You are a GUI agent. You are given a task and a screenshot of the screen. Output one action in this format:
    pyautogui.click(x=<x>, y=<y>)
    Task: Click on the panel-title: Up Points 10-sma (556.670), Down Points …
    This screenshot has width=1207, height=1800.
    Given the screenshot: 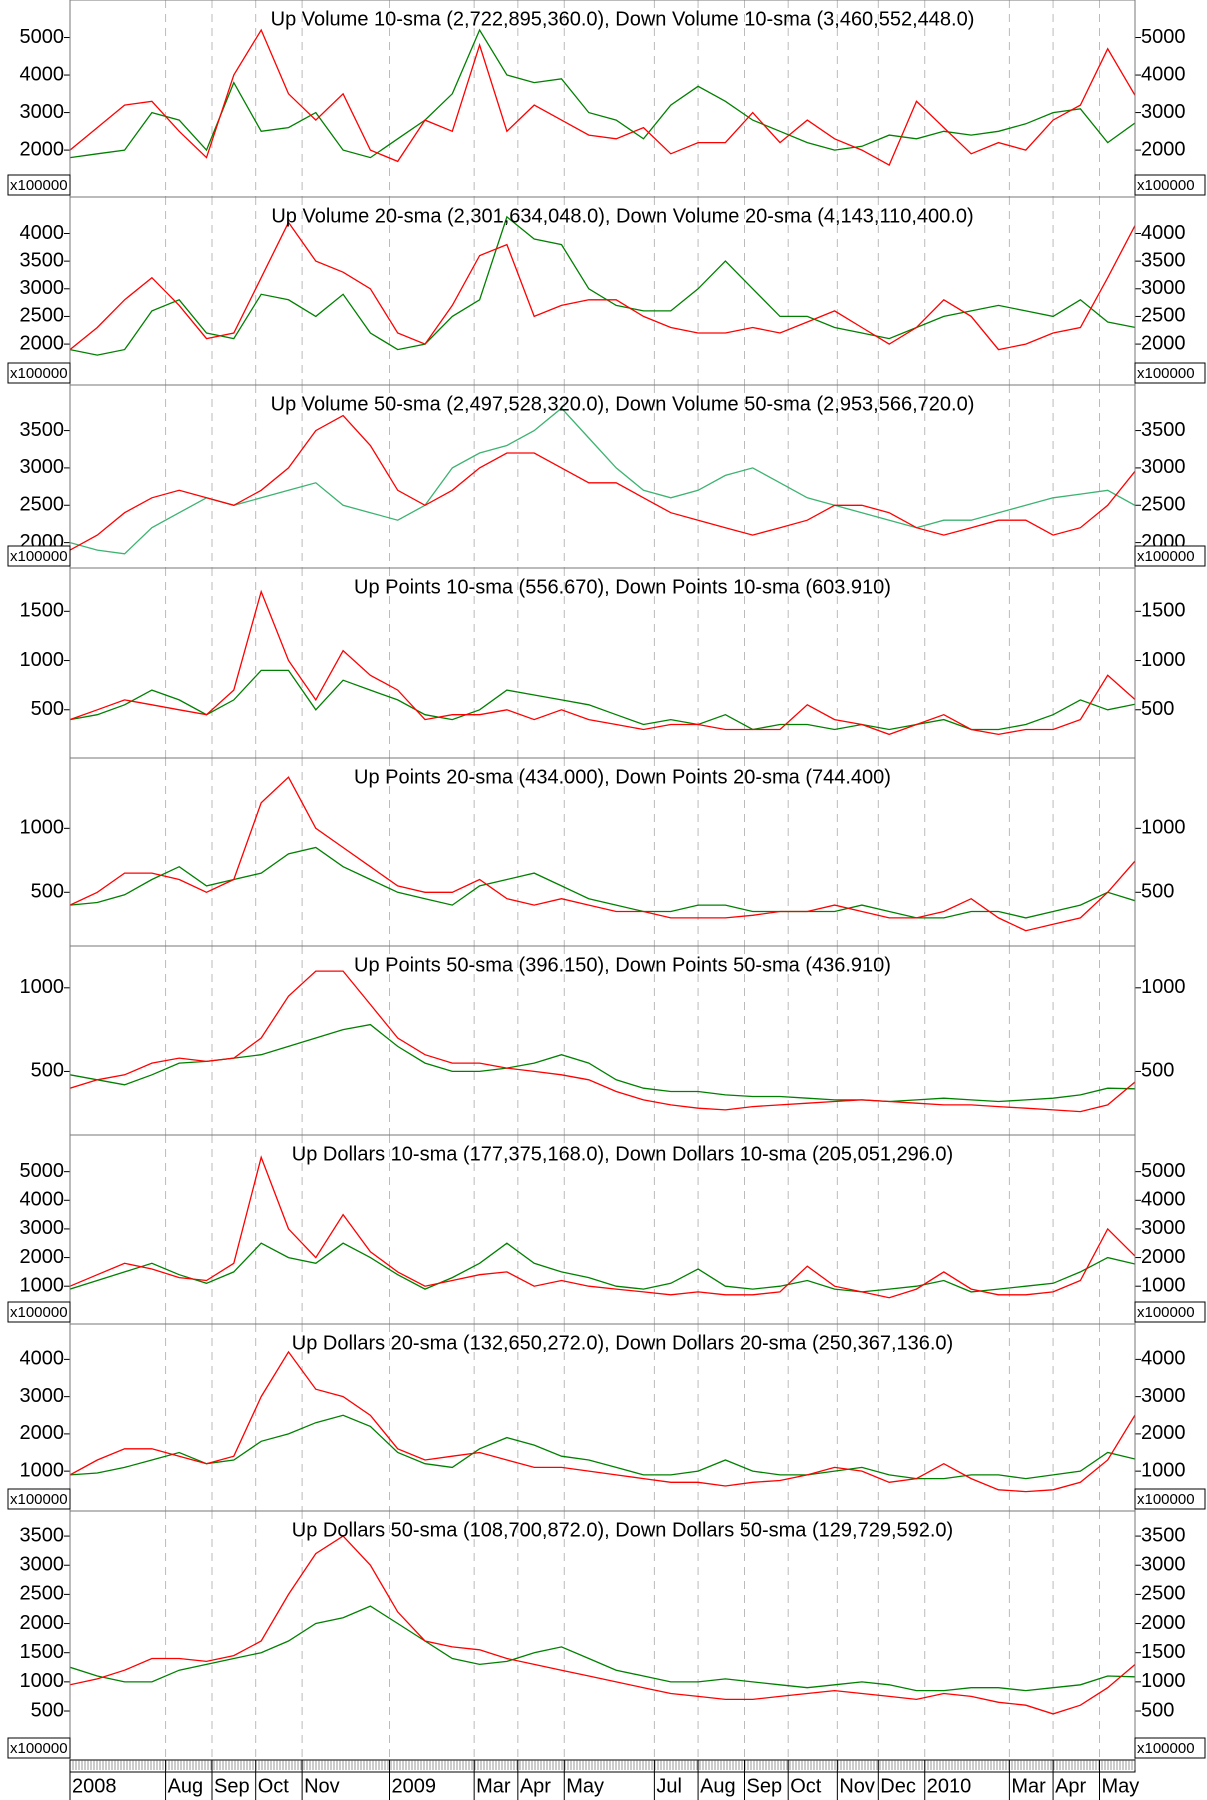 What is the action you would take?
    pyautogui.click(x=622, y=587)
    